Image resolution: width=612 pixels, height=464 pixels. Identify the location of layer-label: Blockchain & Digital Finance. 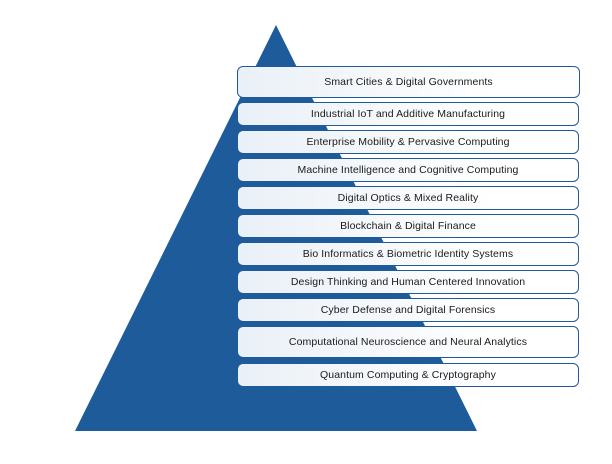
(408, 226).